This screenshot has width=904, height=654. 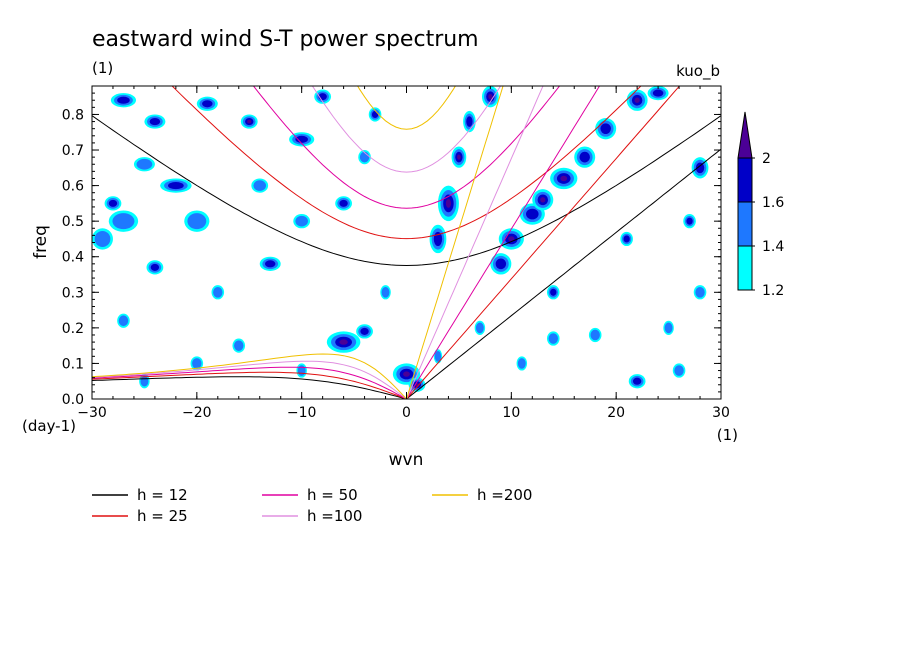 What do you see at coordinates (73, 293) in the screenshot?
I see `y-tick-label: 0.3` at bounding box center [73, 293].